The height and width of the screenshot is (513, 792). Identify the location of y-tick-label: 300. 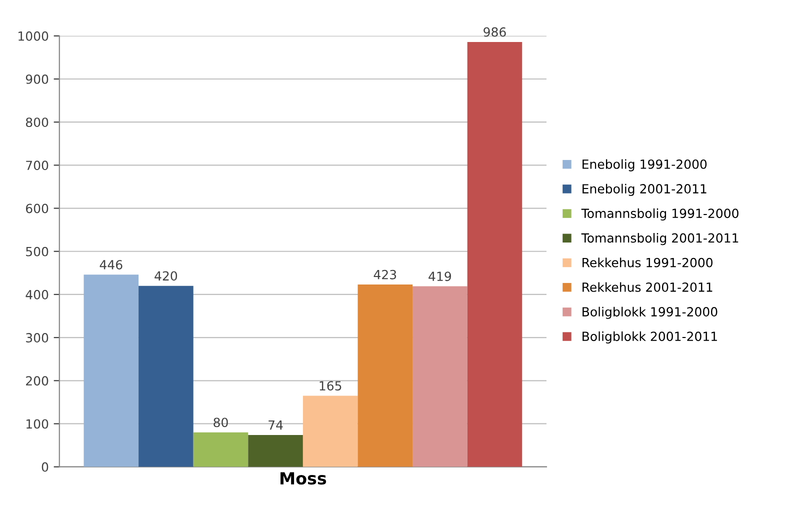
(37, 337).